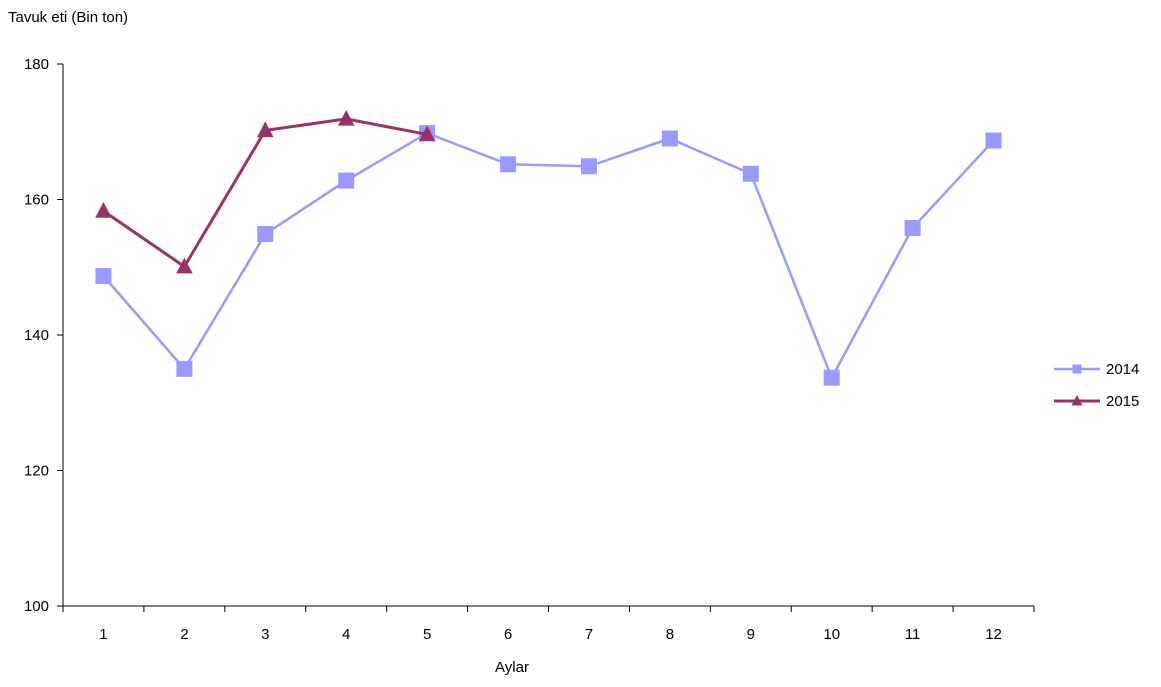 The image size is (1161, 687). What do you see at coordinates (589, 634) in the screenshot?
I see `x-tick-label: 7` at bounding box center [589, 634].